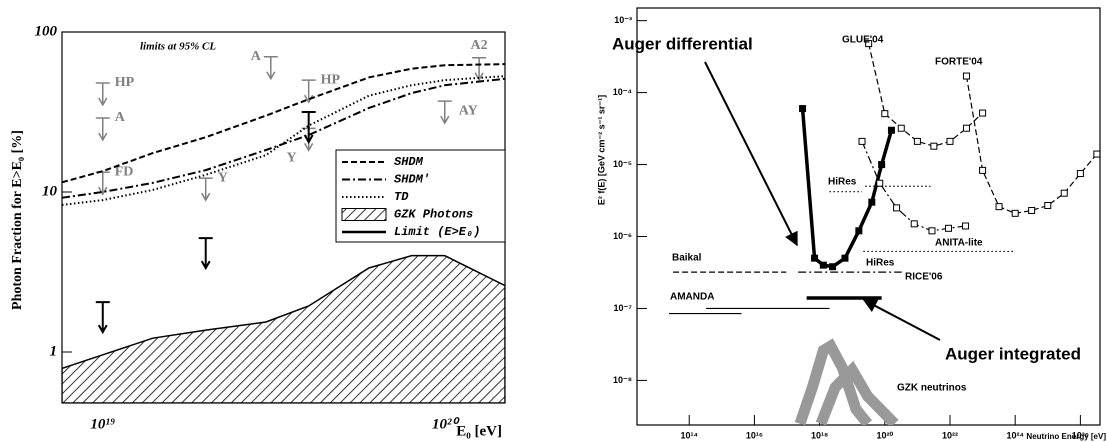 The height and width of the screenshot is (442, 1107). What do you see at coordinates (178, 47) in the screenshot?
I see `annotation: limits at 95% CL` at bounding box center [178, 47].